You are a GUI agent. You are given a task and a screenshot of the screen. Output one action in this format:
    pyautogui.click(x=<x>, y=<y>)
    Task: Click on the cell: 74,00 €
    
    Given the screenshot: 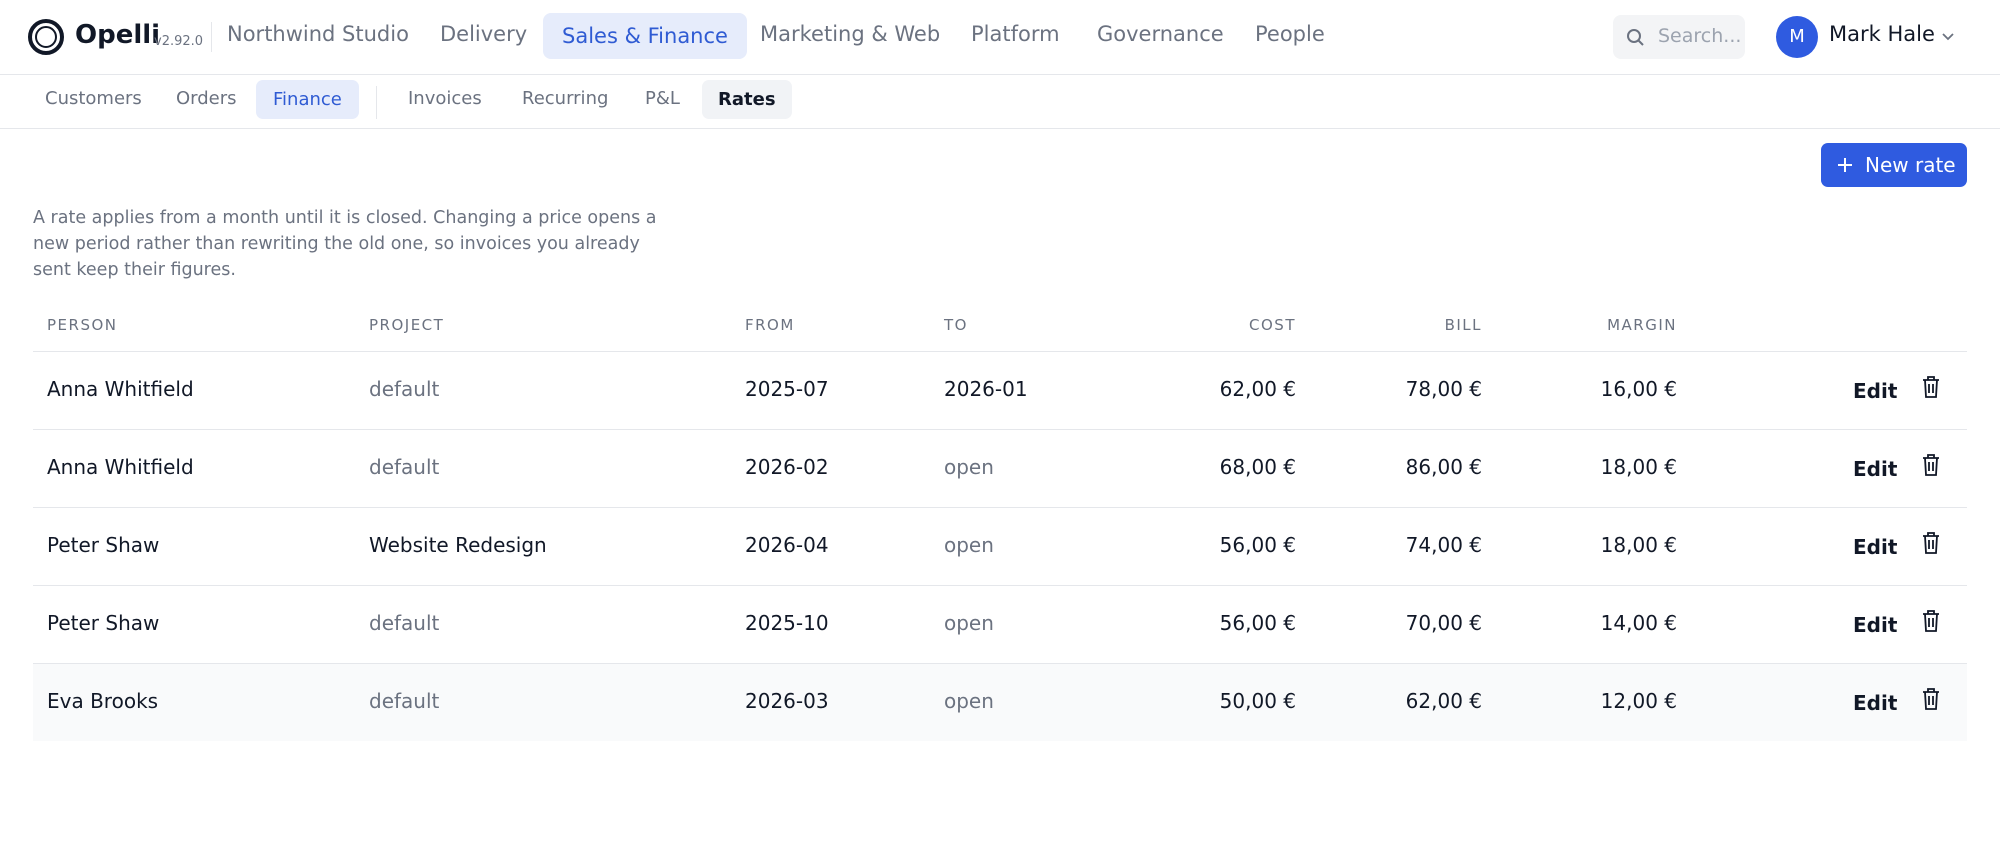 What is the action you would take?
    pyautogui.click(x=1443, y=545)
    